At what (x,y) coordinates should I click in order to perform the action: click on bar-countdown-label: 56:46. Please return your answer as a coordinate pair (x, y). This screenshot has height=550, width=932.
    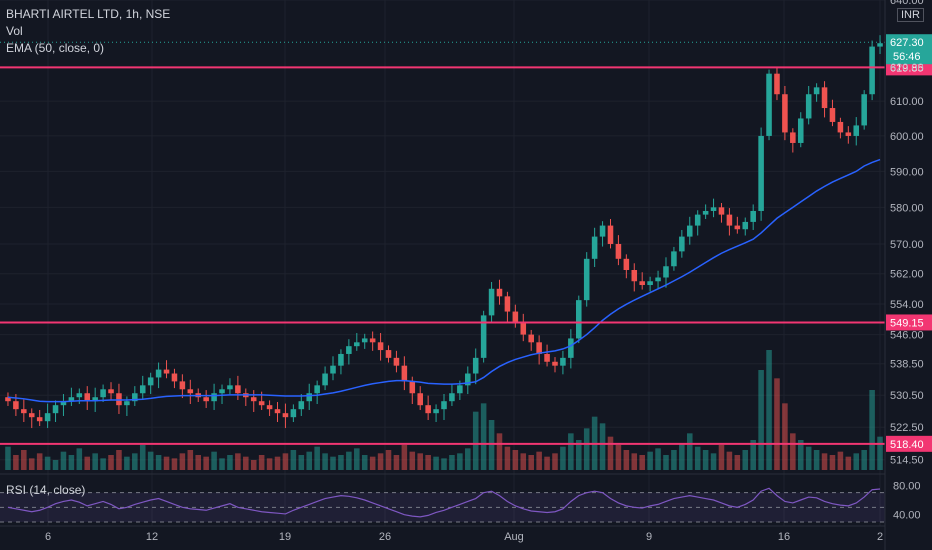
    Looking at the image, I should click on (907, 57).